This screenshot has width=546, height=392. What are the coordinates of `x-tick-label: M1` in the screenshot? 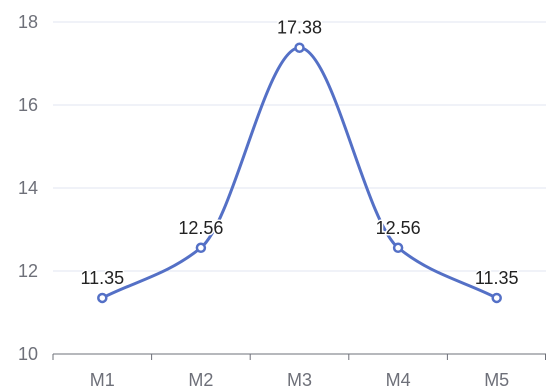 It's located at (102, 380).